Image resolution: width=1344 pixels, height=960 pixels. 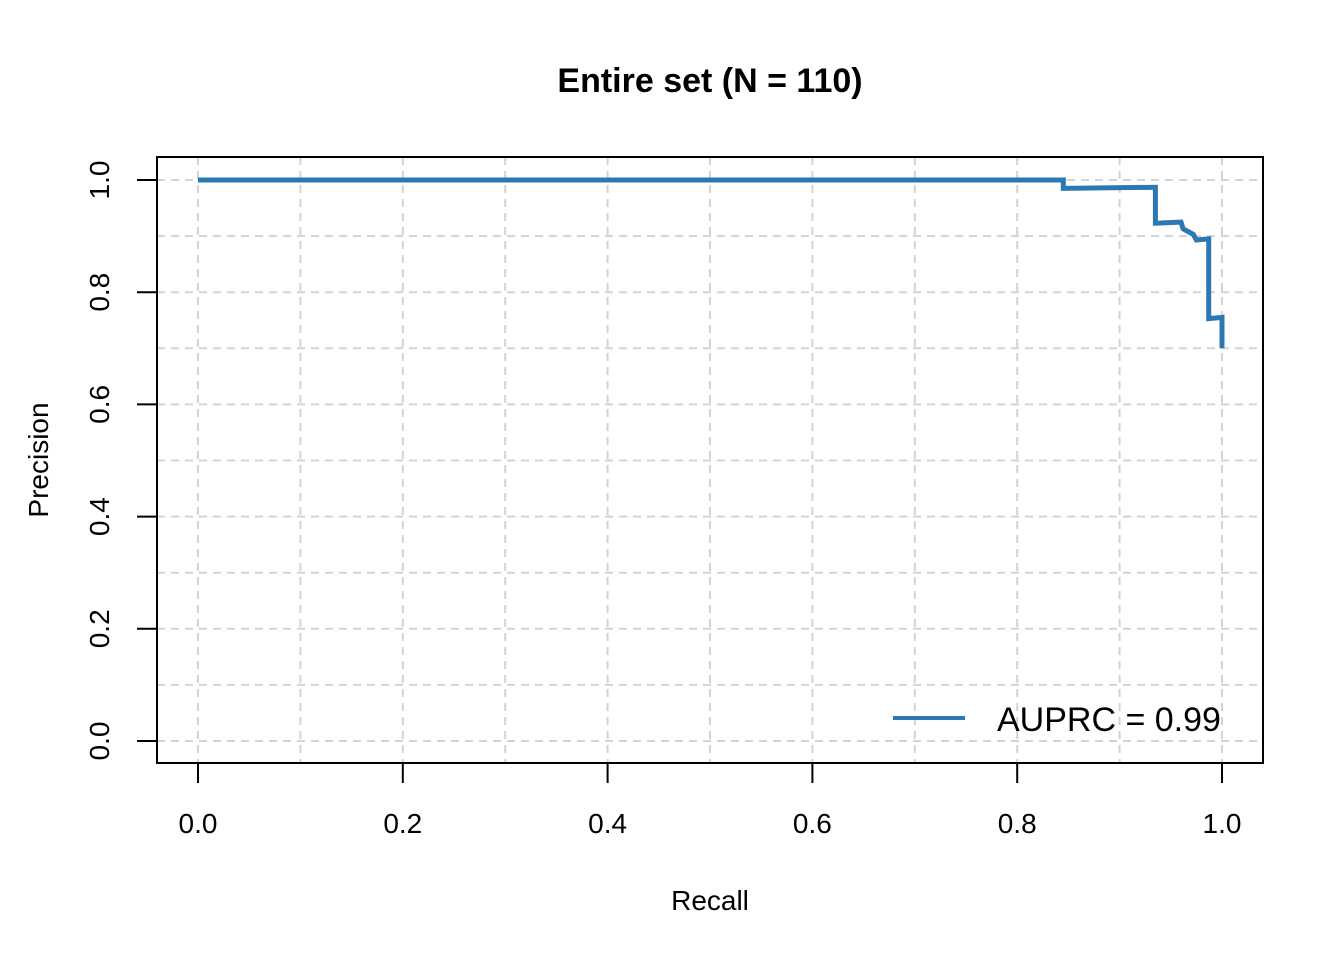 I want to click on x-axis-title: Recall, so click(x=710, y=900).